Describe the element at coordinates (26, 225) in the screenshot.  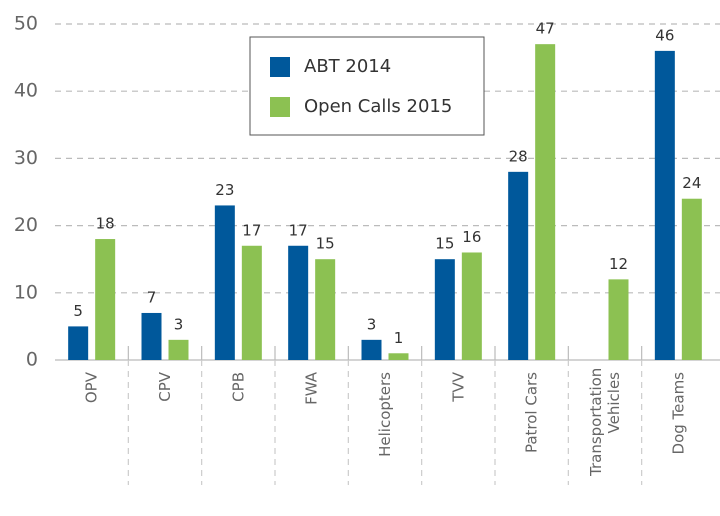
I see `y-tick-label: 20` at that location.